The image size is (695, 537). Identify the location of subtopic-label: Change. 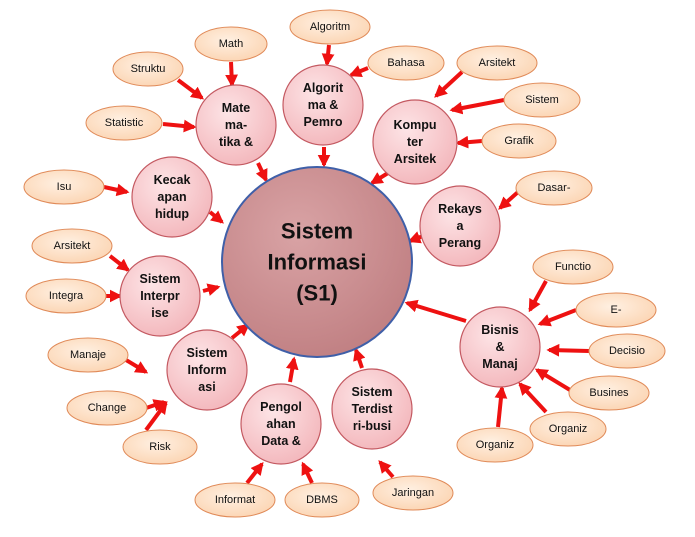
(107, 408).